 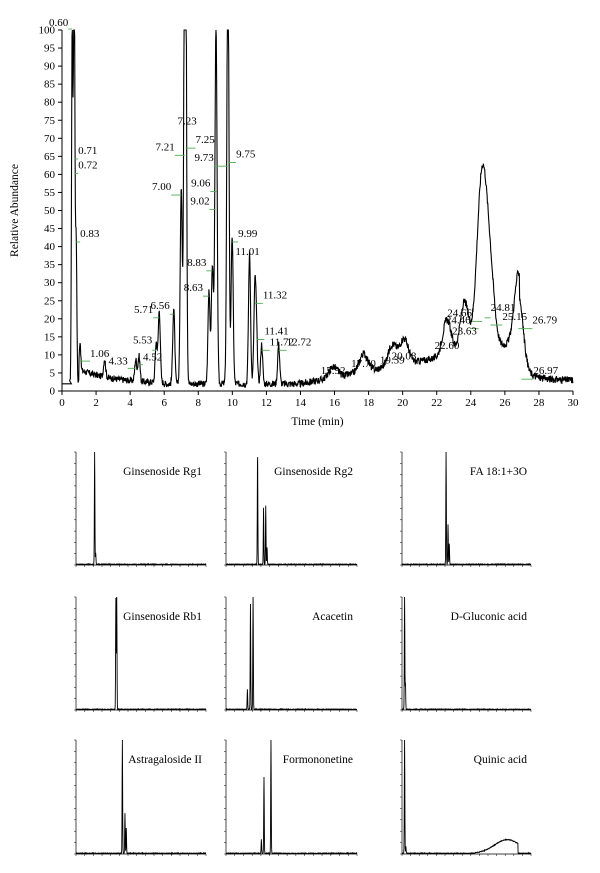 I want to click on x-tick-label: 16, so click(x=335, y=403).